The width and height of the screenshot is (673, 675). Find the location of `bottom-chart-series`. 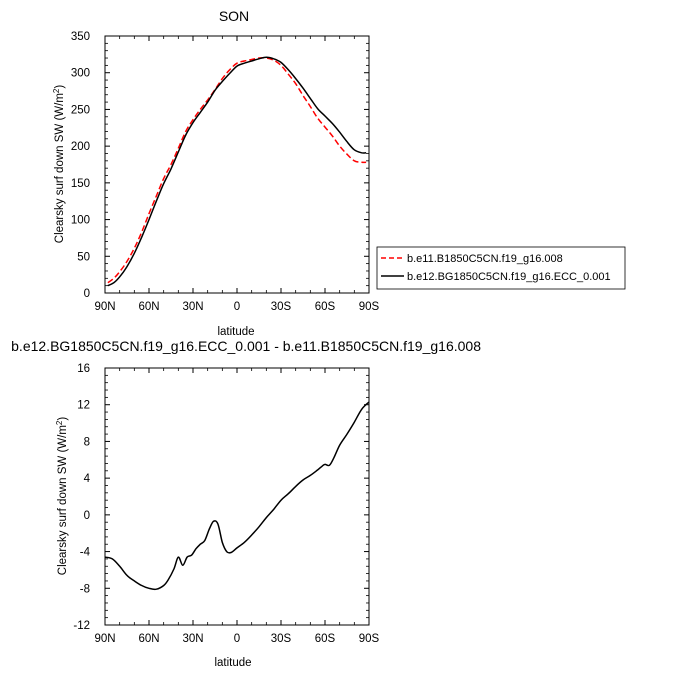

bottom-chart-series is located at coordinates (237, 496).